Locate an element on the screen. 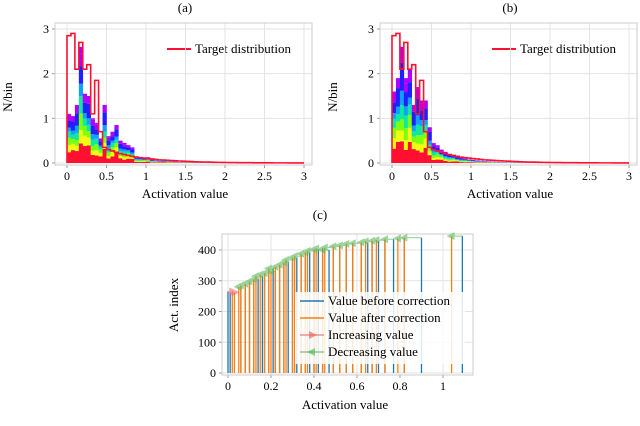 The height and width of the screenshot is (426, 640). plot-frame is located at coordinates (508, 94).